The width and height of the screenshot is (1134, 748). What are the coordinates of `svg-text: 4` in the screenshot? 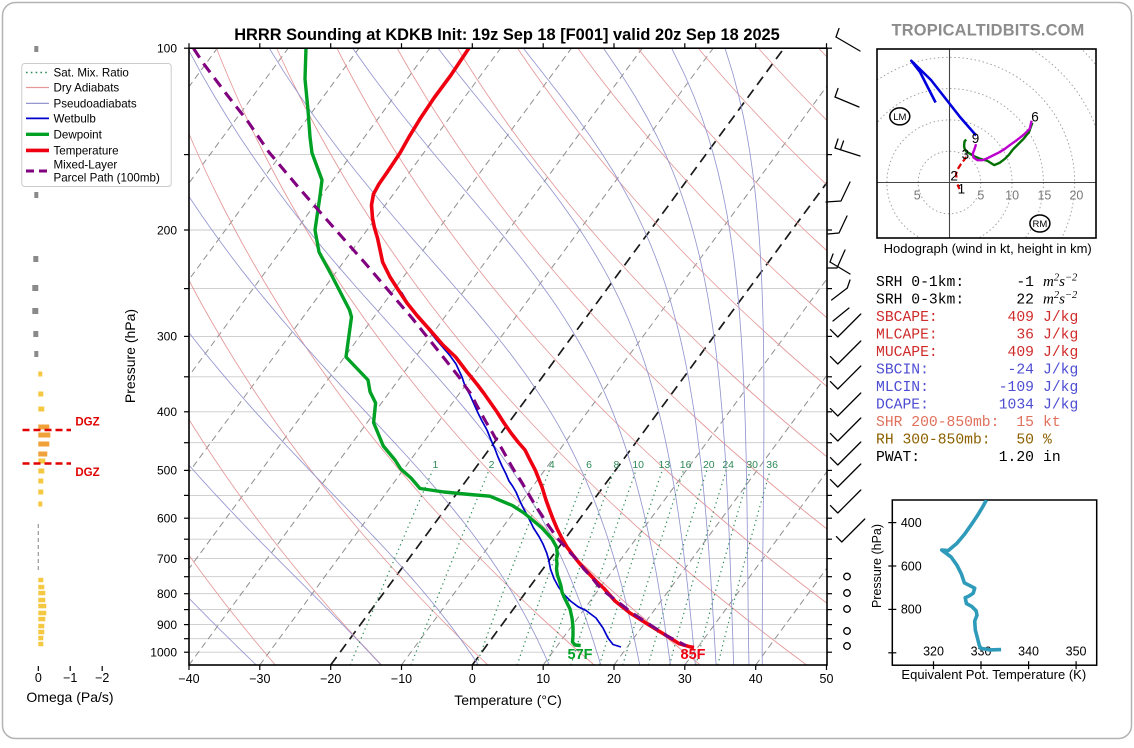 It's located at (552, 465).